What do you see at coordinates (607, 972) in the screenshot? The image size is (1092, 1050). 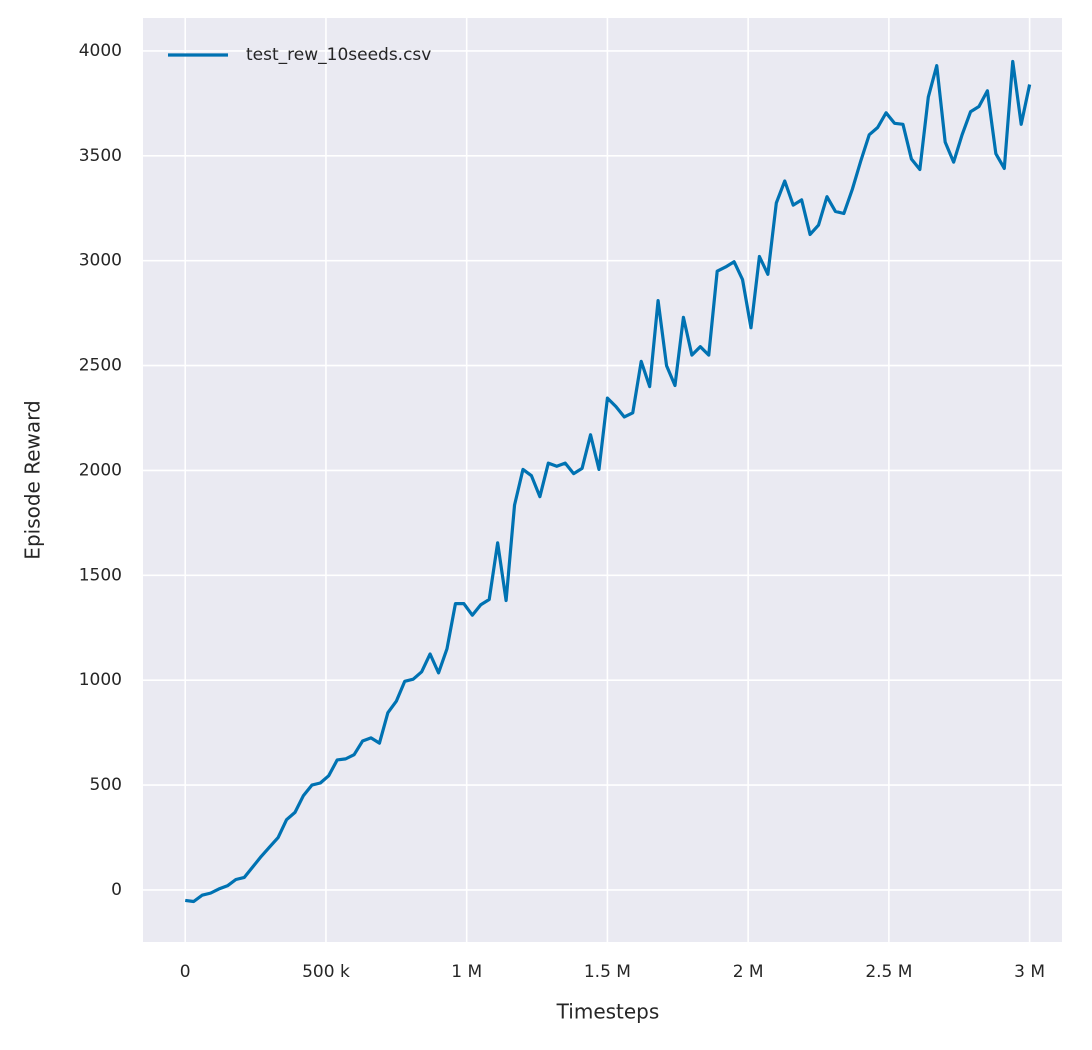 I see `x-tick-label: 1.5 M` at bounding box center [607, 972].